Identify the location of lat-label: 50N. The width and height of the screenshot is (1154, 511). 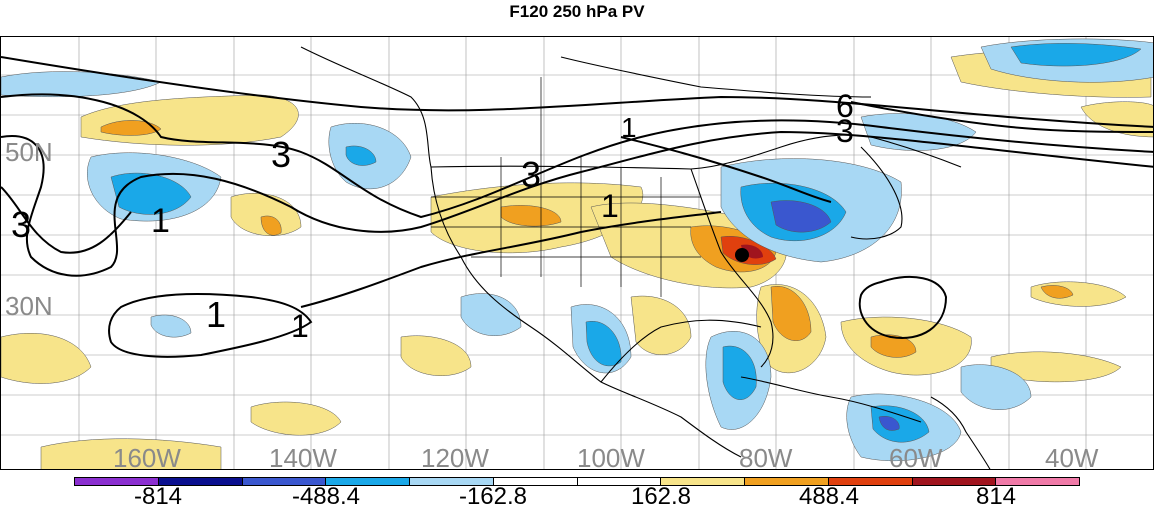
(29, 152).